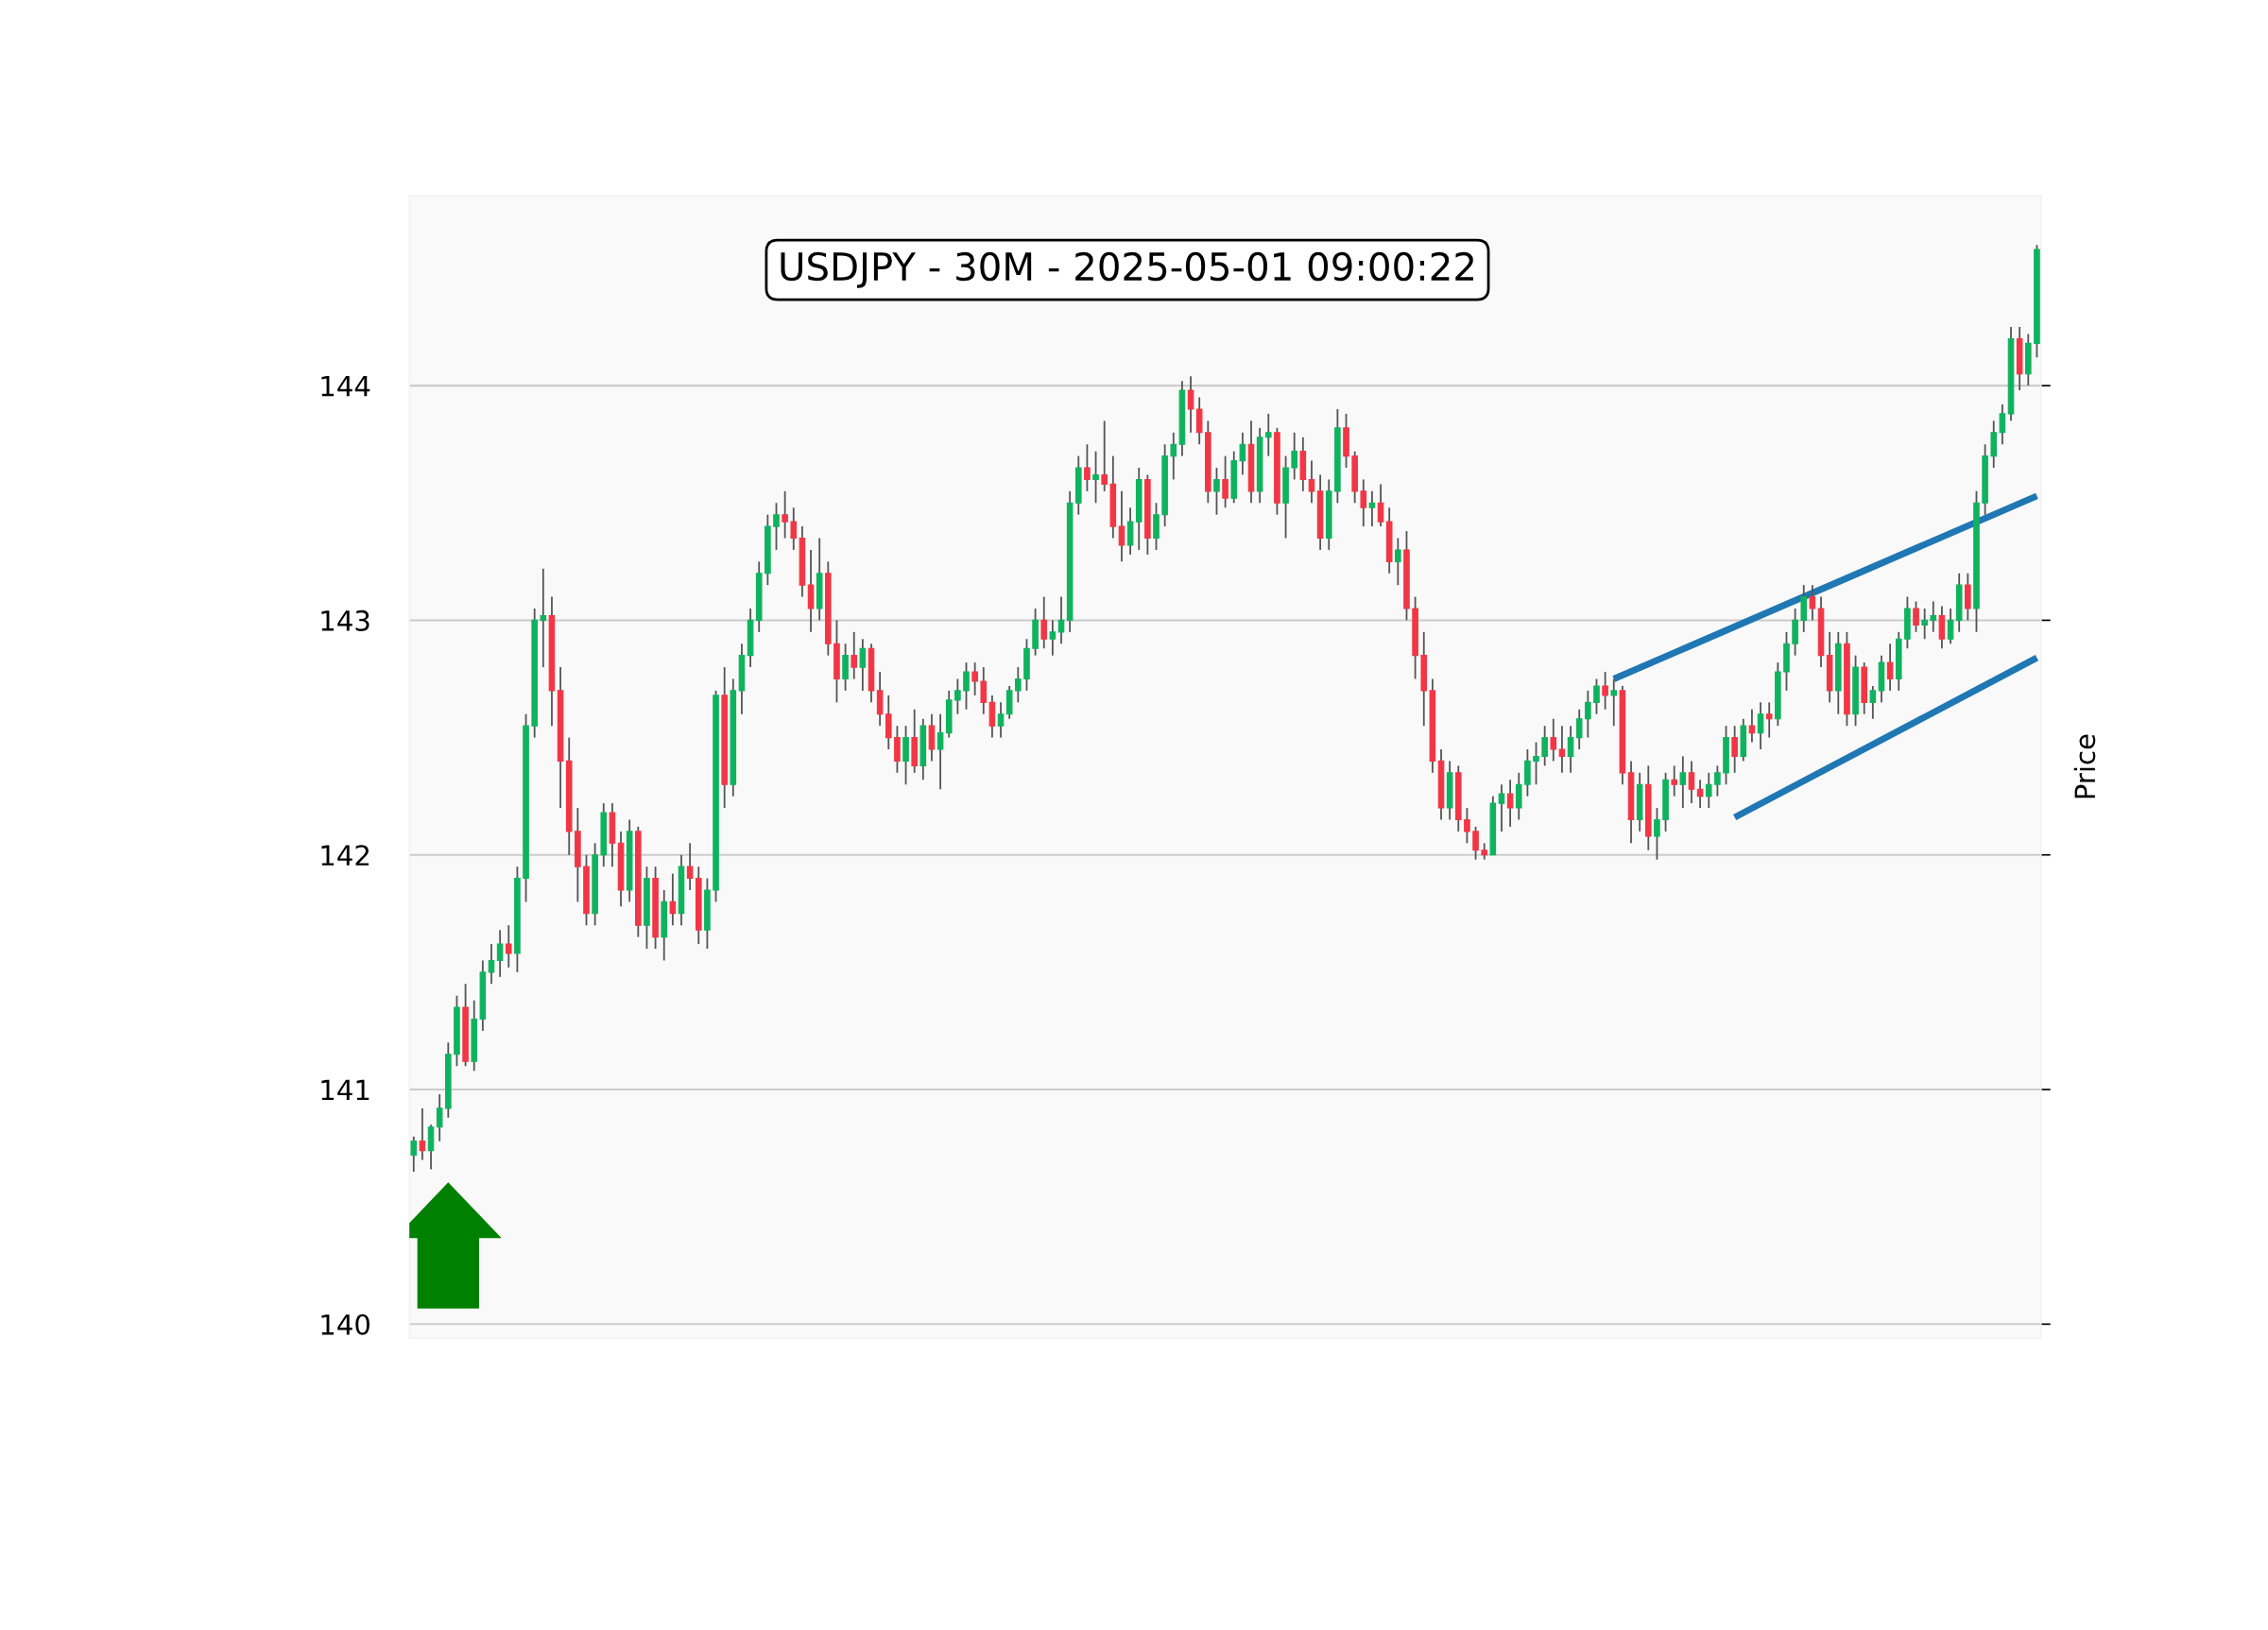  Describe the element at coordinates (345, 386) in the screenshot. I see `y-tick-label: 144` at that location.